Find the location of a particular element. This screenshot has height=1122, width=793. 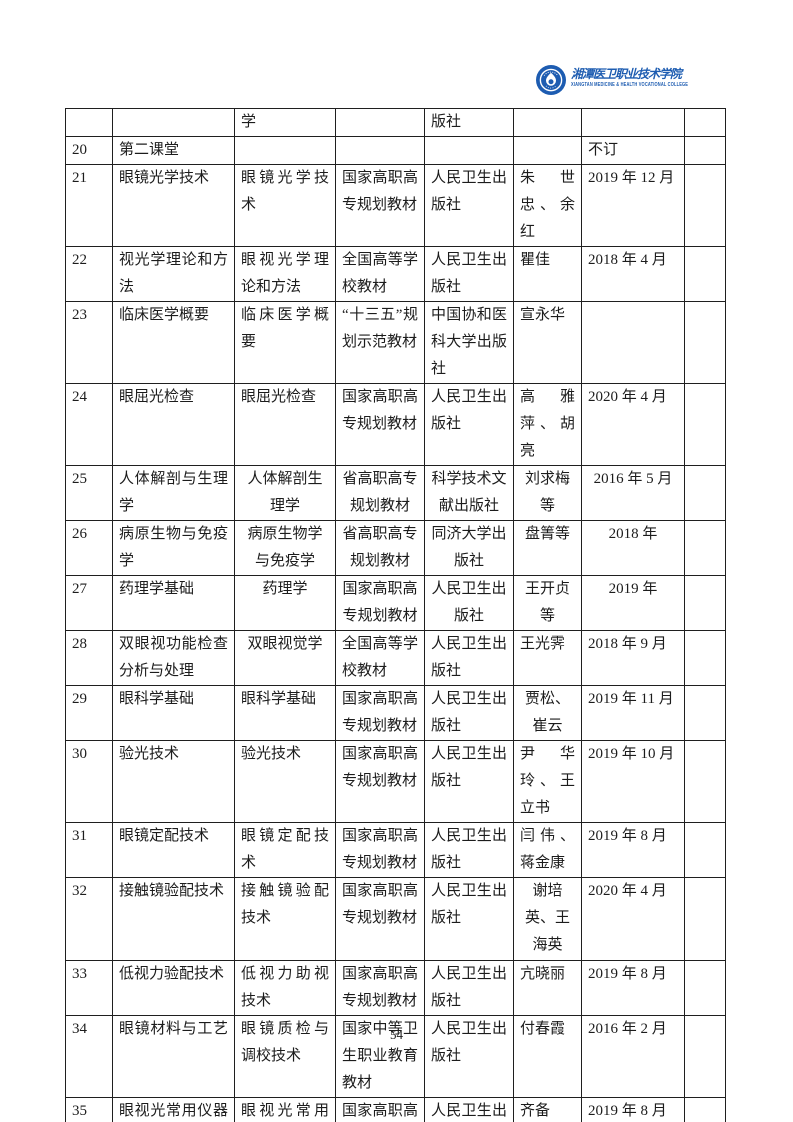

table-cell: 宣永华 is located at coordinates (547, 342).